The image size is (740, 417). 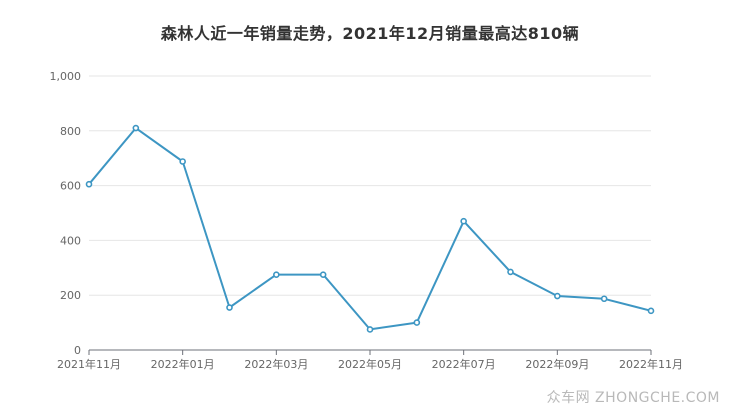 I want to click on x-tick-label: 2022年05月, so click(x=370, y=364).